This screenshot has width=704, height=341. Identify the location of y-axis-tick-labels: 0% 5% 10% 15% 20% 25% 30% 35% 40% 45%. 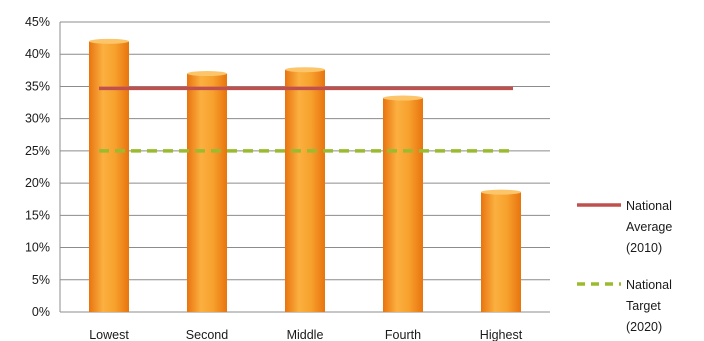
(37, 167).